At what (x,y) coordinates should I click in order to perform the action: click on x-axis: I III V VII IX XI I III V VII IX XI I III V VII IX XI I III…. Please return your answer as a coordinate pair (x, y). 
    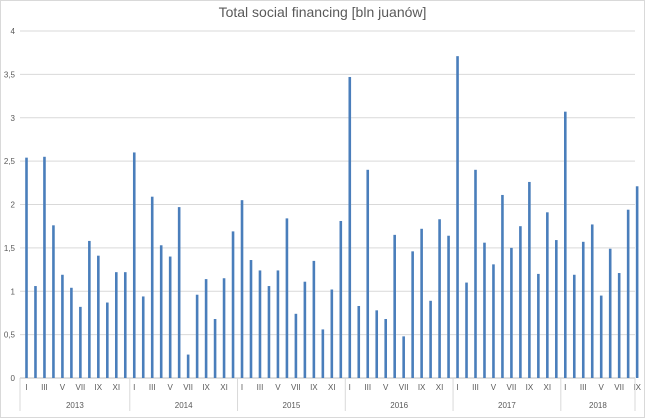
    Looking at the image, I should click on (330, 394).